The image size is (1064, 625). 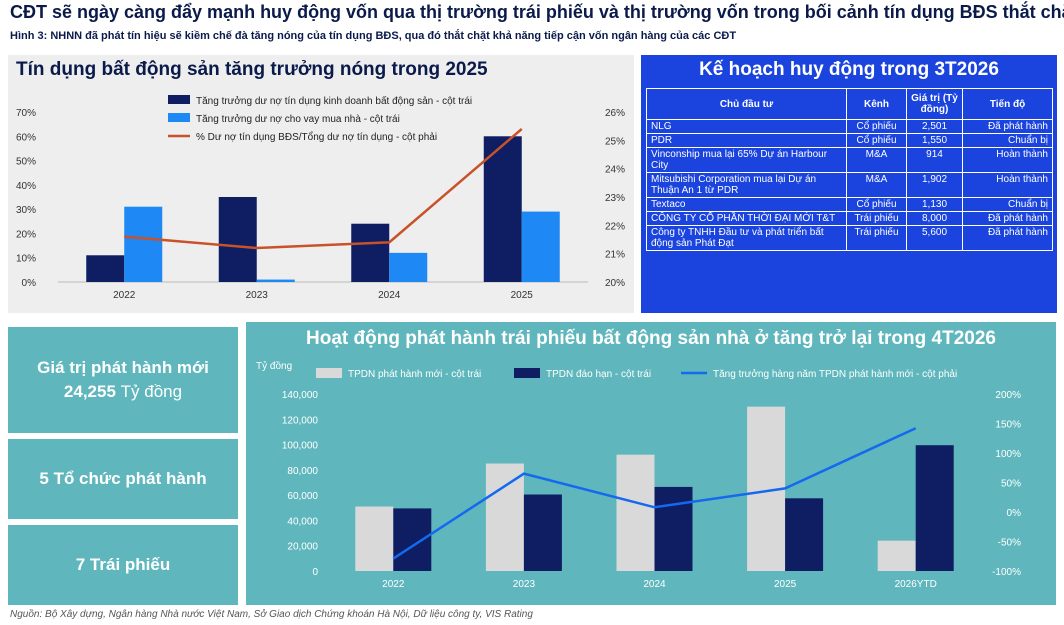 I want to click on y-right-tick-label: -100%, so click(x=1006, y=572).